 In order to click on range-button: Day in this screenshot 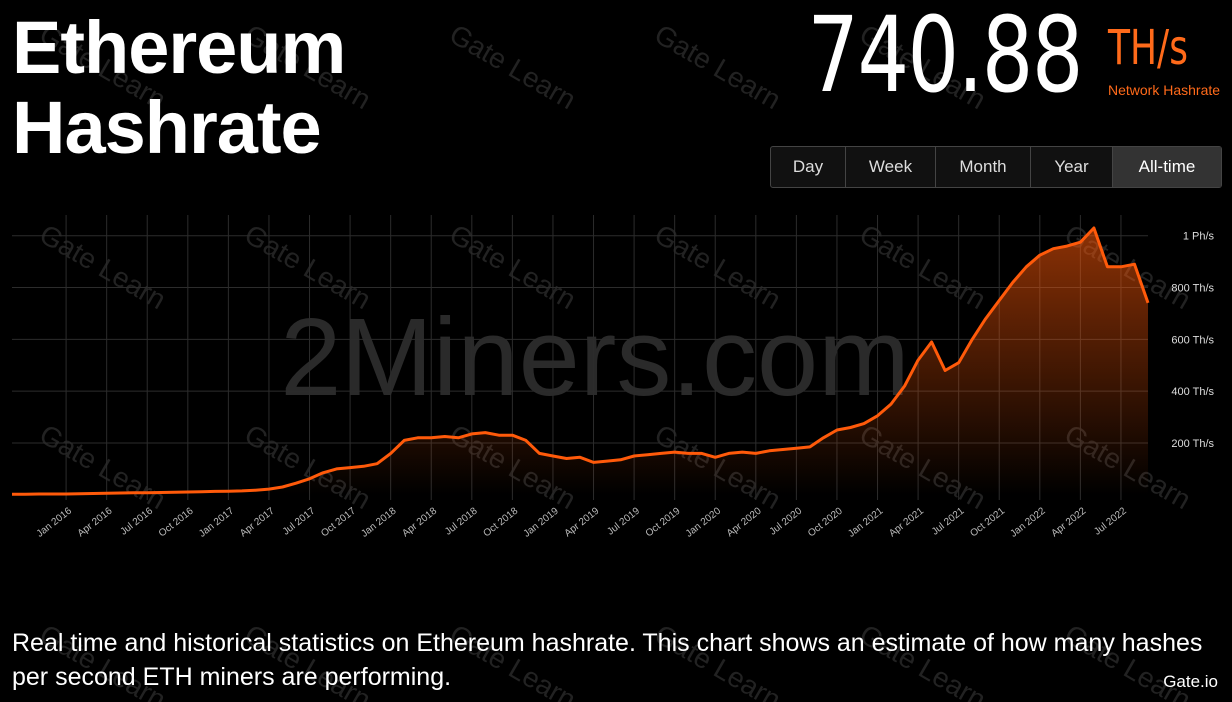, I will do `click(808, 167)`.